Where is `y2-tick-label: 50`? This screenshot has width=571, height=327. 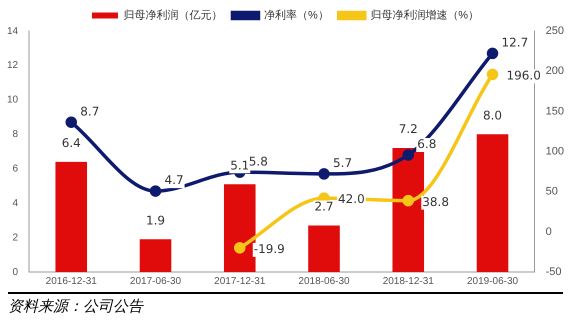 y2-tick-label: 50 is located at coordinates (552, 192).